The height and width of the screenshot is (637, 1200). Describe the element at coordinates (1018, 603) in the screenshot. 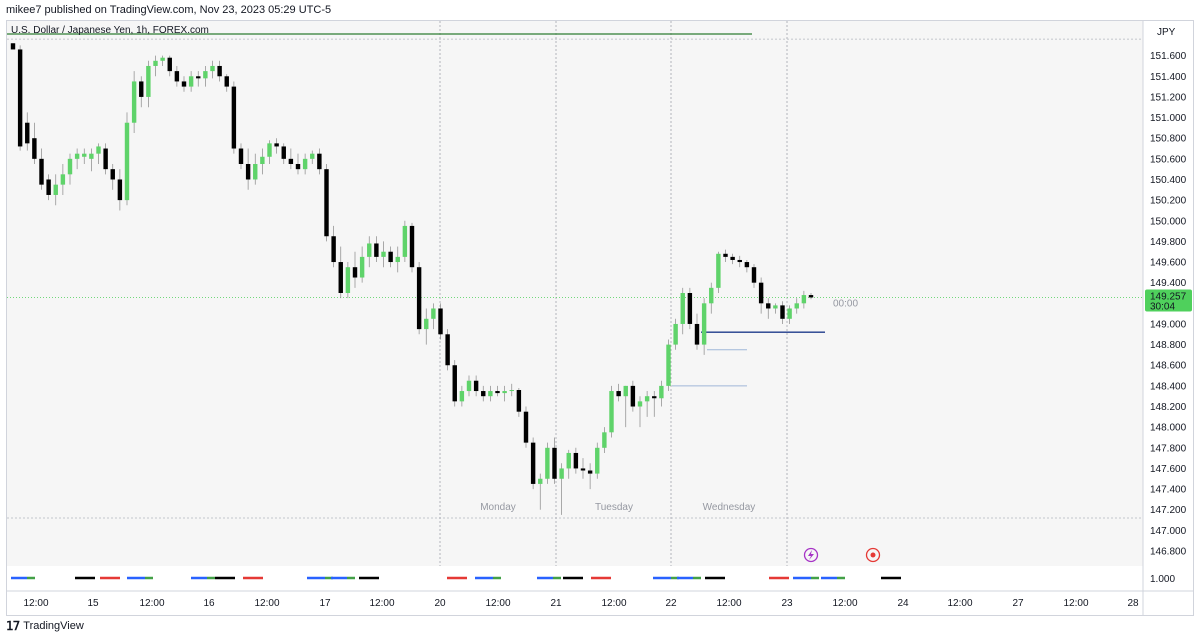

I see `time-tick-label: 27` at that location.